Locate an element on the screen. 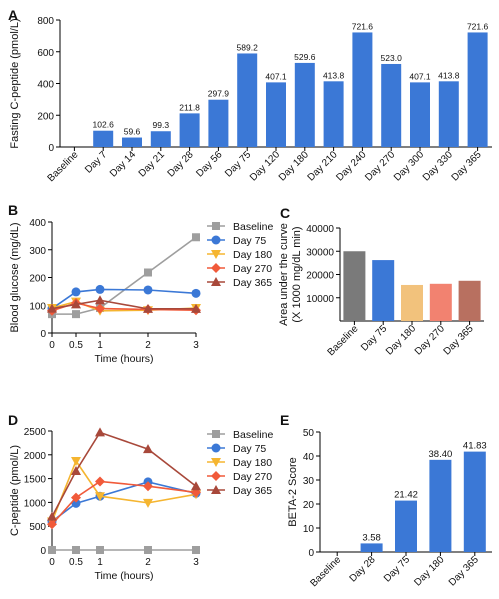 Image resolution: width=499 pixels, height=599 pixels. x-tick-label: Day 14 is located at coordinates (123, 164).